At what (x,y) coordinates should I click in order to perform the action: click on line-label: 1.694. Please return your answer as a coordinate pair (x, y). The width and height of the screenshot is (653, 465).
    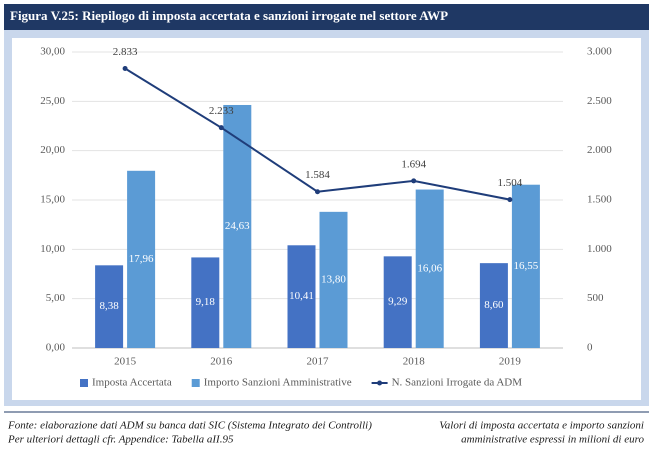
    Looking at the image, I should click on (413, 164).